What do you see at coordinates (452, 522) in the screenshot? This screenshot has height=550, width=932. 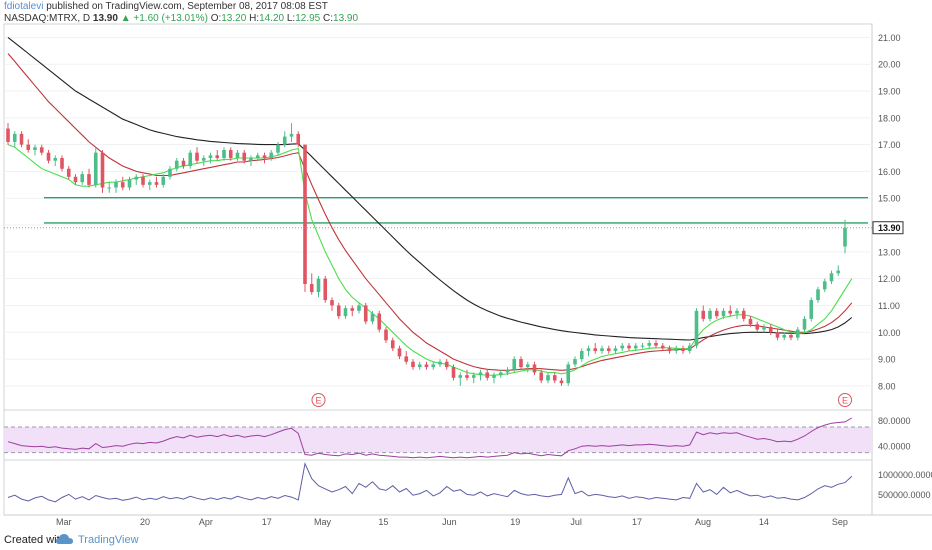 I see `time-axis: Mar 20 Apr 17 May 15 Jun 19 Jul 17 Aug 14 Sep` at bounding box center [452, 522].